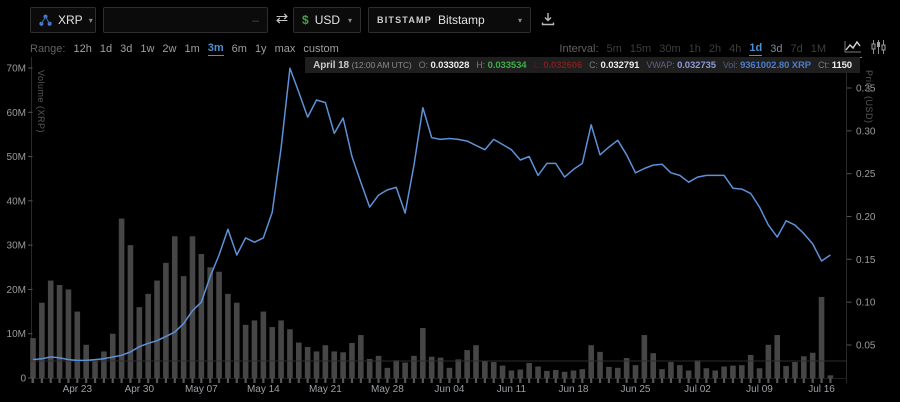  I want to click on exchange-select: BITSTAMP Bitstamp ▾, so click(449, 20).